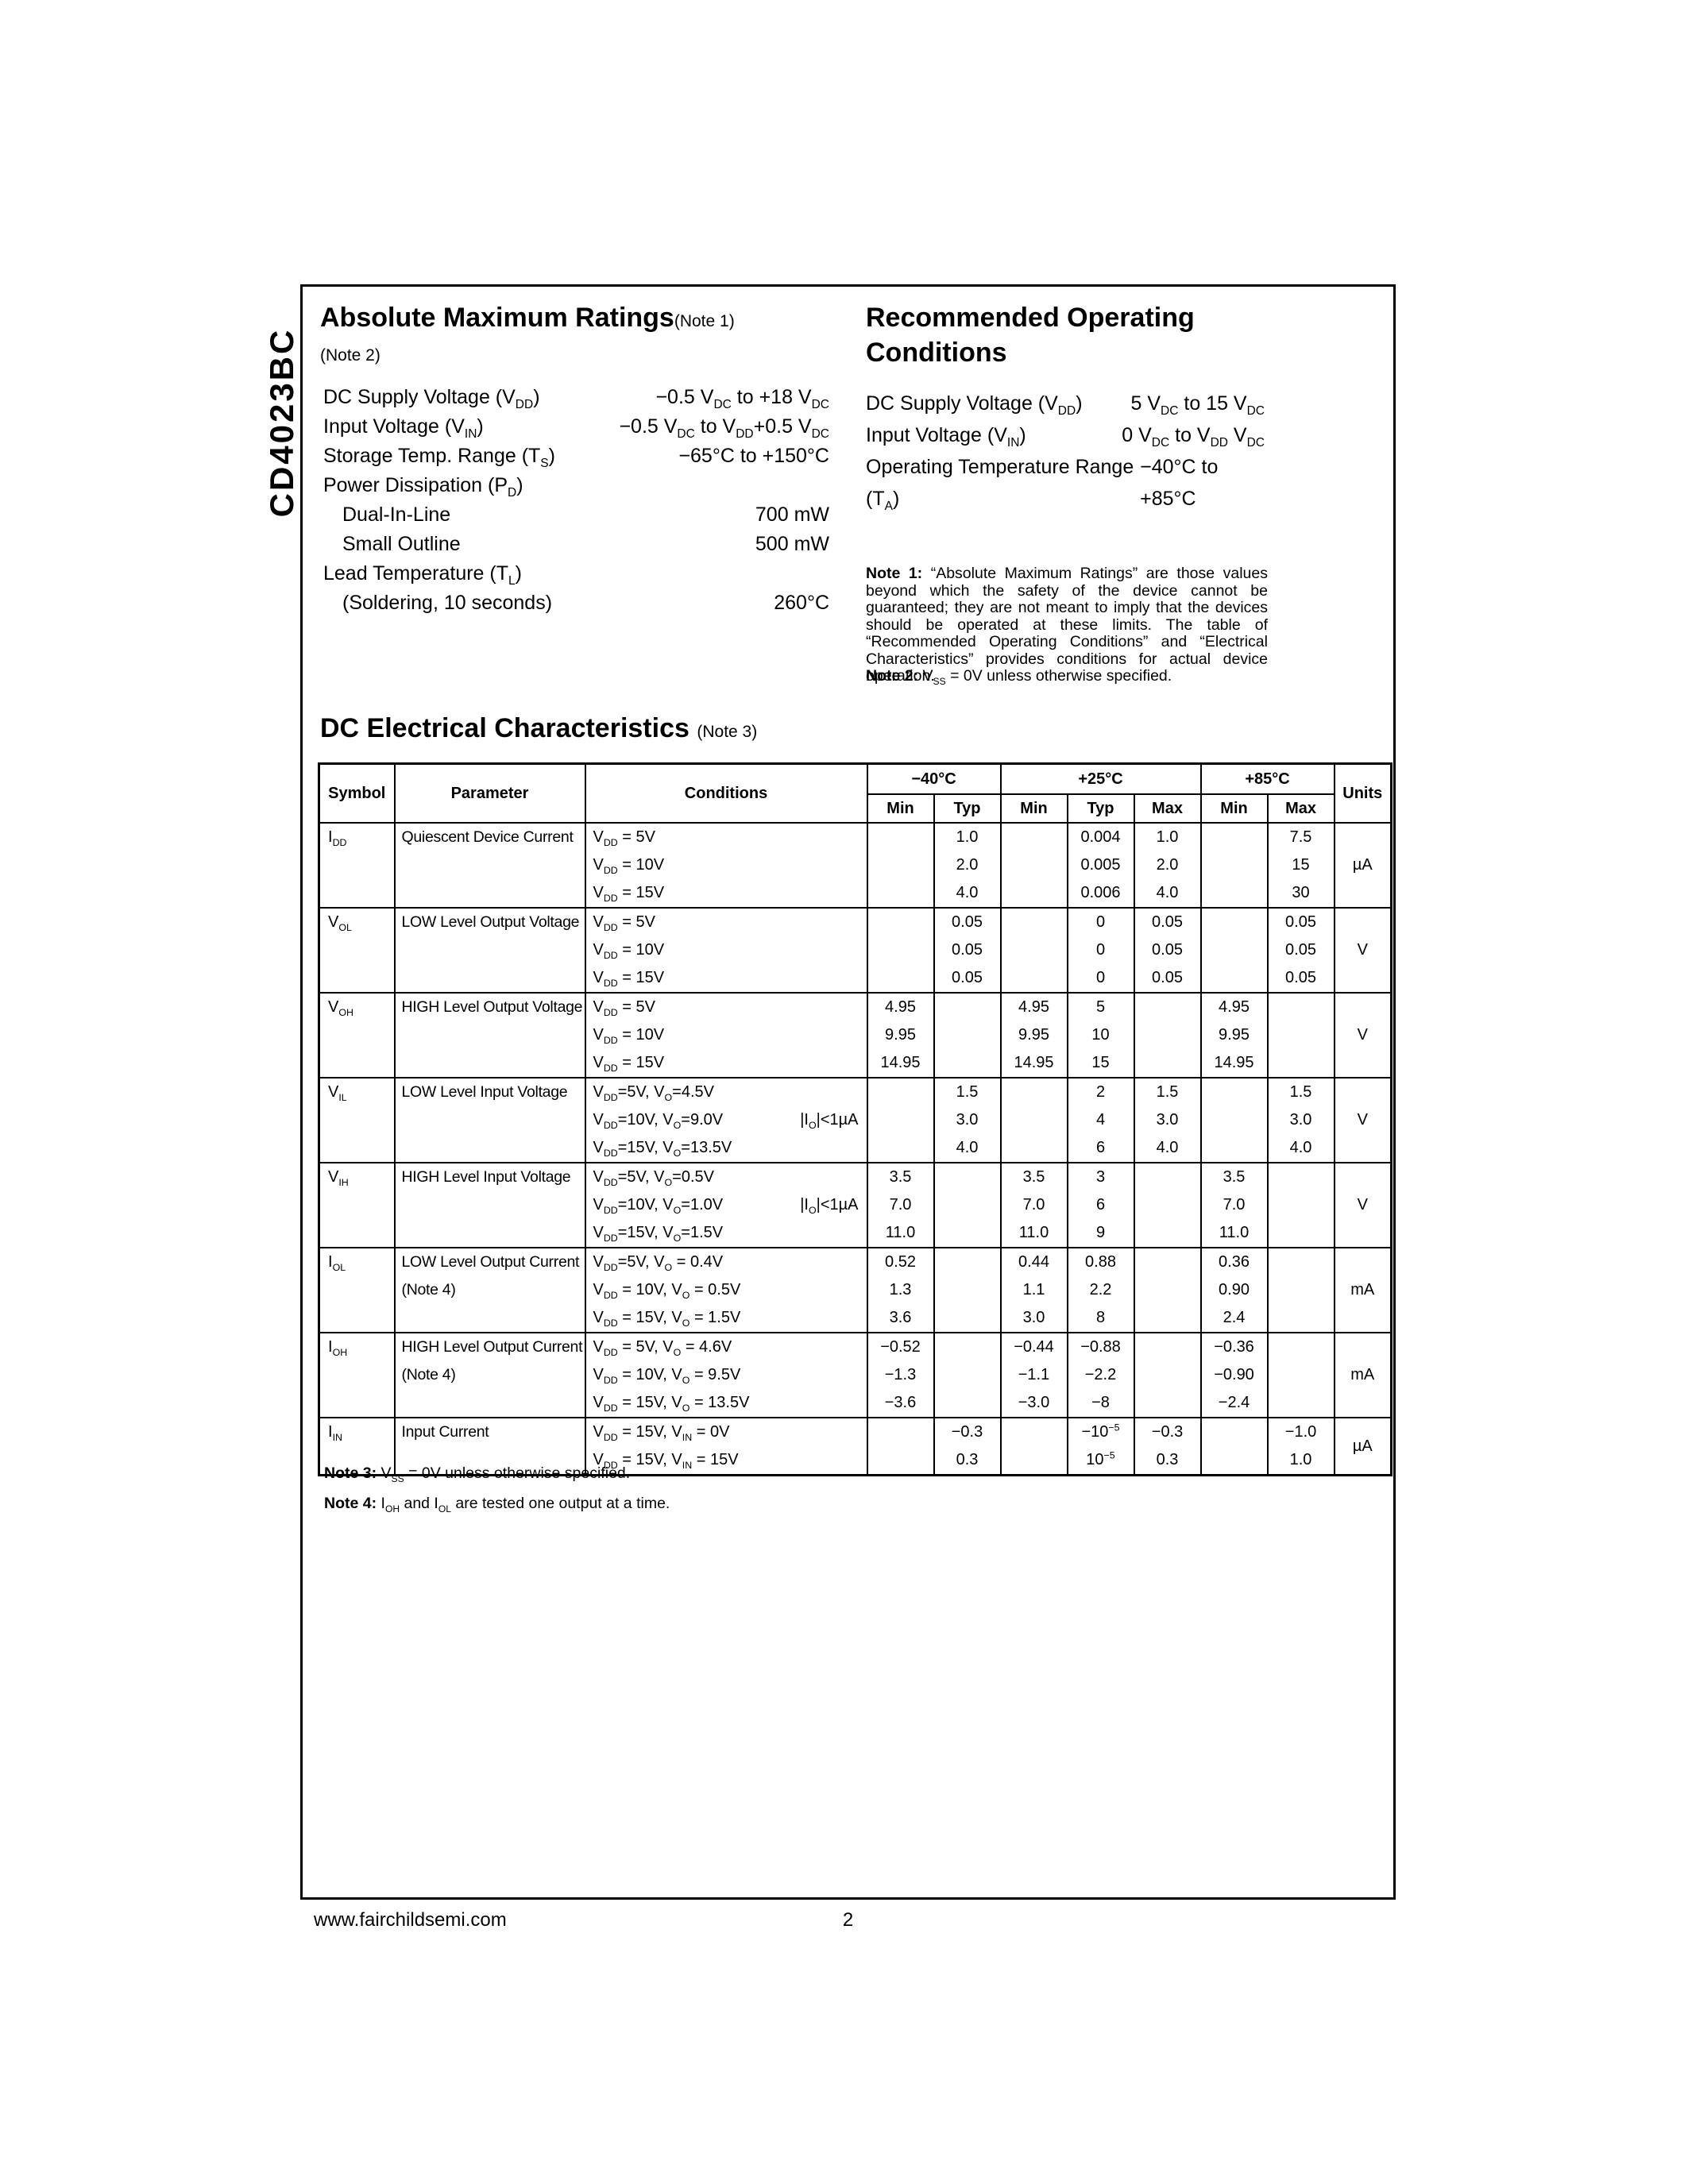 This screenshot has width=1688, height=2184. I want to click on parameter-cell: Quiescent Device Current, so click(489, 865).